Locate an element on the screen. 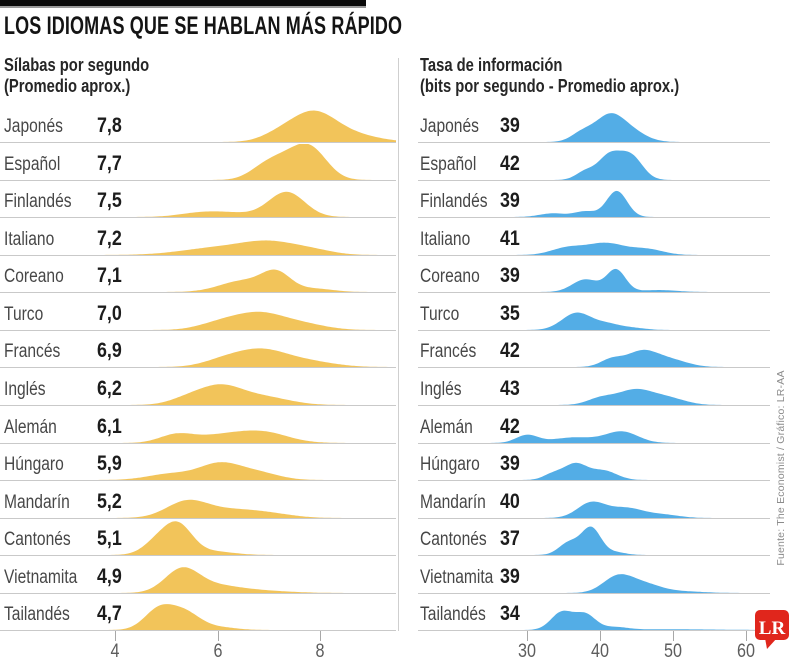 The height and width of the screenshot is (666, 800). language-label: Francés is located at coordinates (32, 352).